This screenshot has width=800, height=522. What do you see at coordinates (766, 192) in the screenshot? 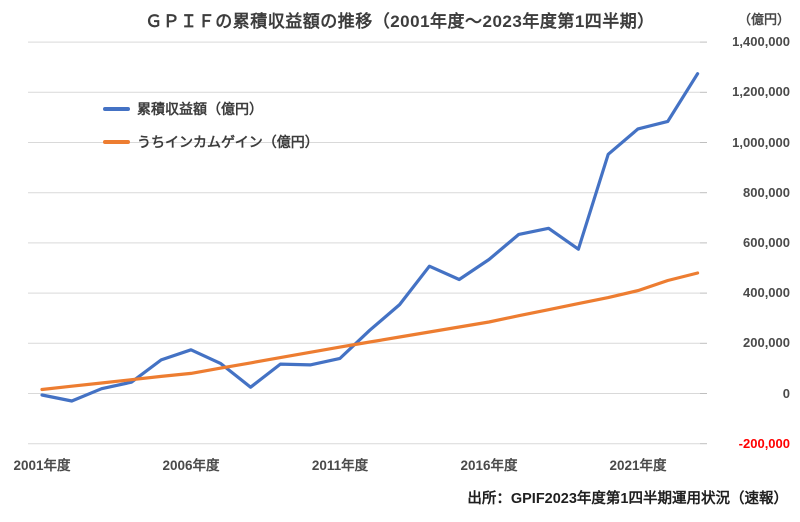
I see `y-tick-label: 800,000` at bounding box center [766, 192].